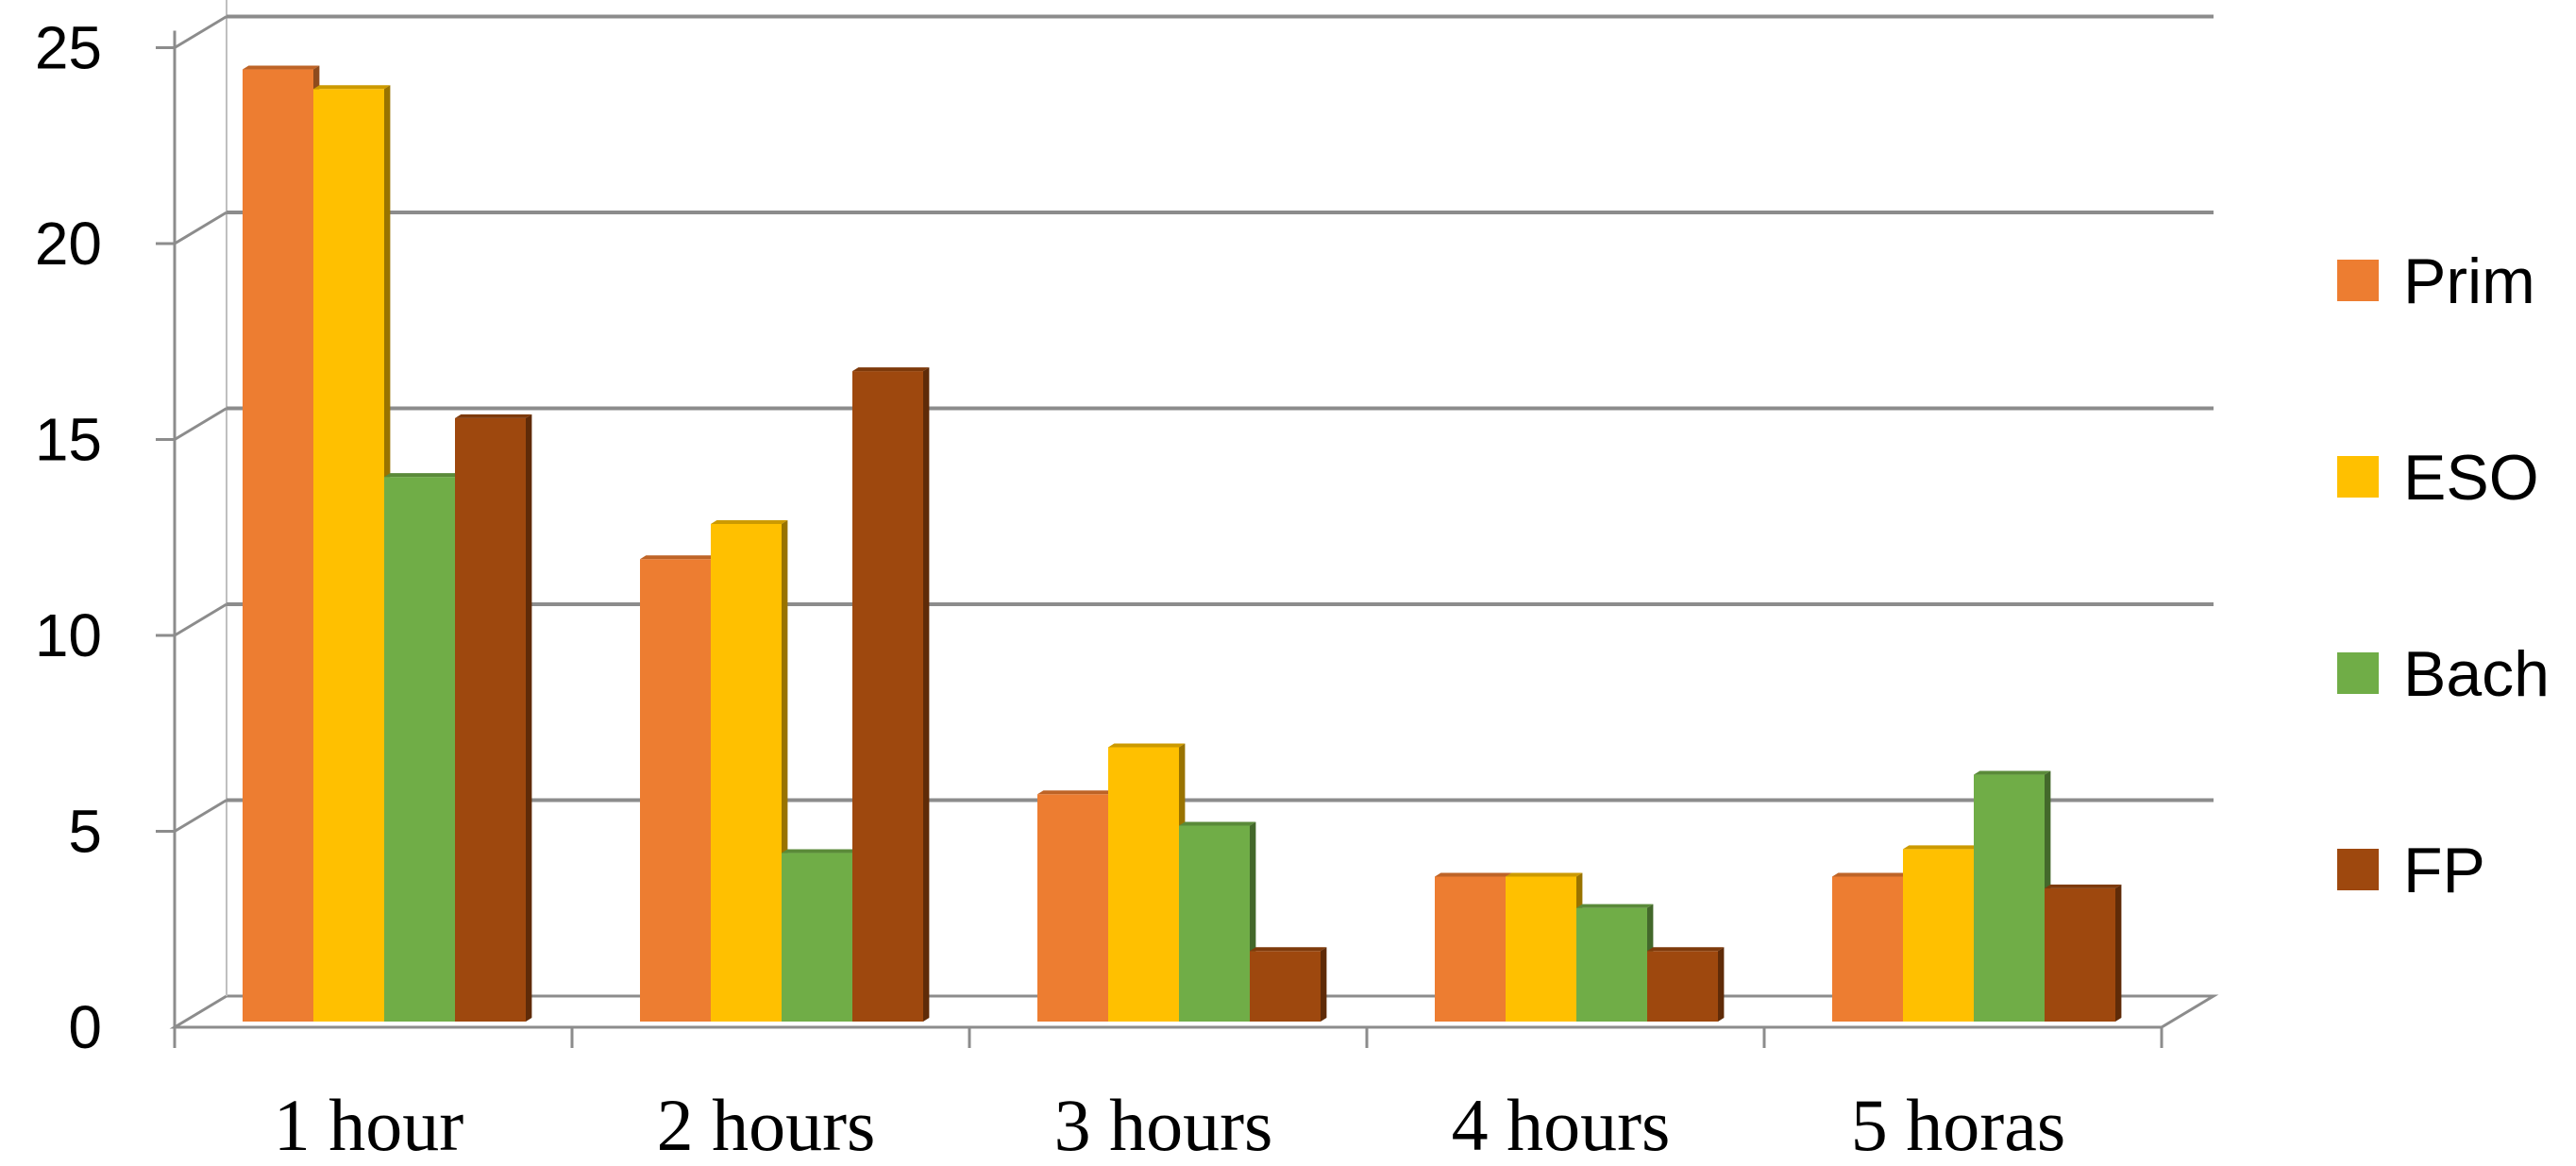 The width and height of the screenshot is (2576, 1166). I want to click on legend-item-fp: FP, so click(2411, 870).